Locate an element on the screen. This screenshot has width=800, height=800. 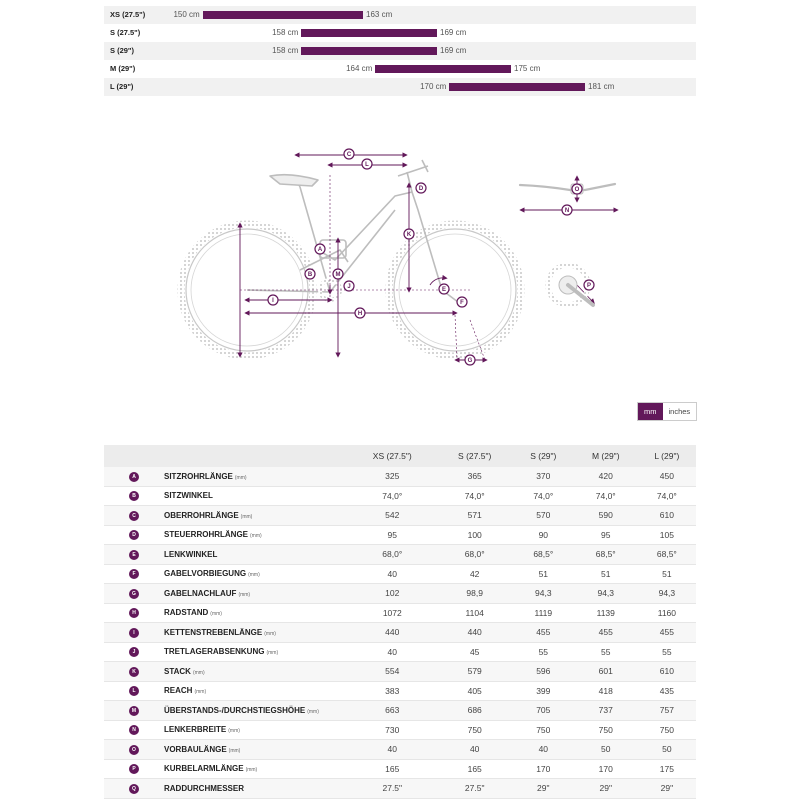
svg-text: B is located at coordinates (310, 275).